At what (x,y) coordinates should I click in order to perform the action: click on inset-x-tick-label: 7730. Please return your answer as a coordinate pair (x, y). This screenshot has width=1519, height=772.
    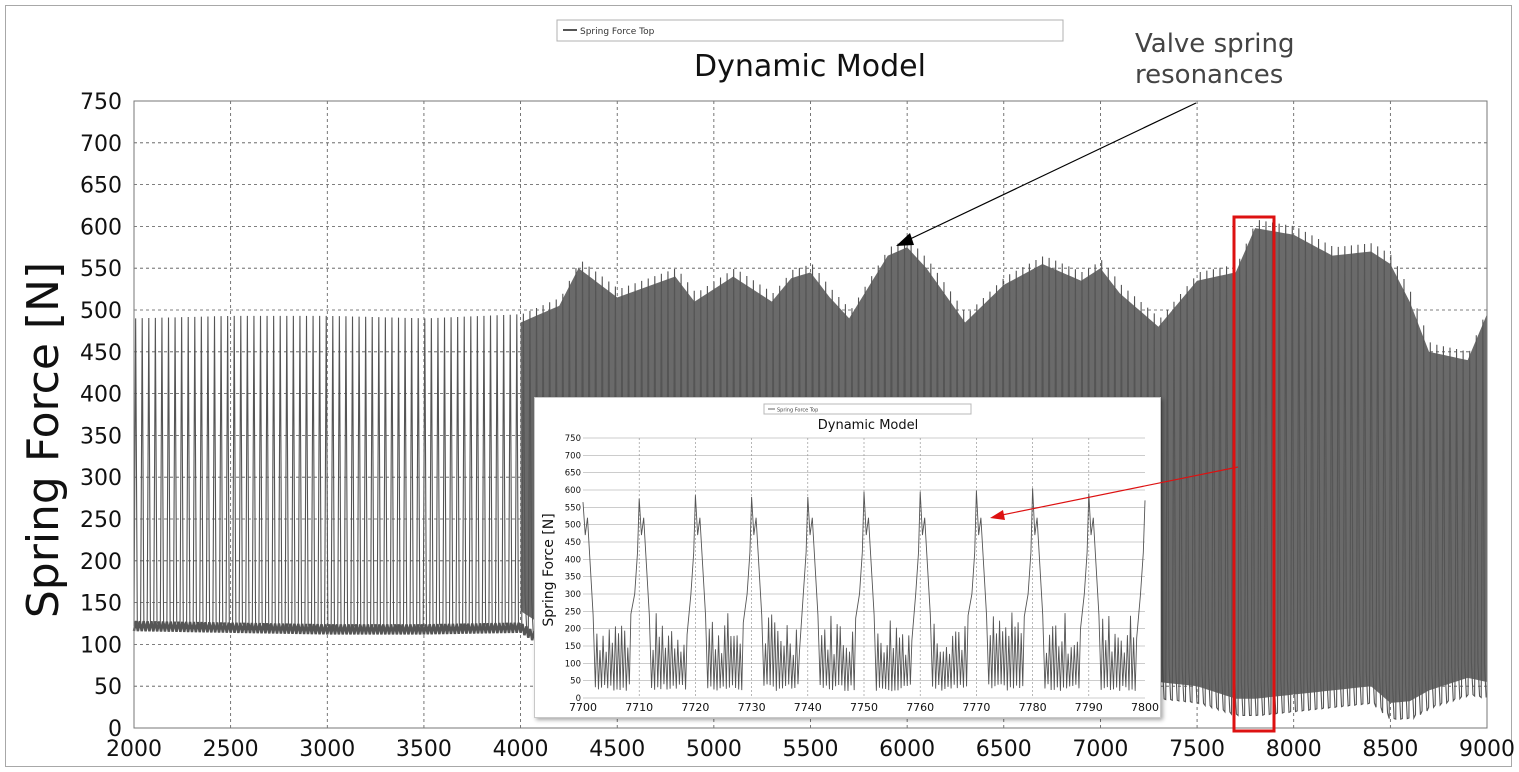
    Looking at the image, I should click on (752, 707).